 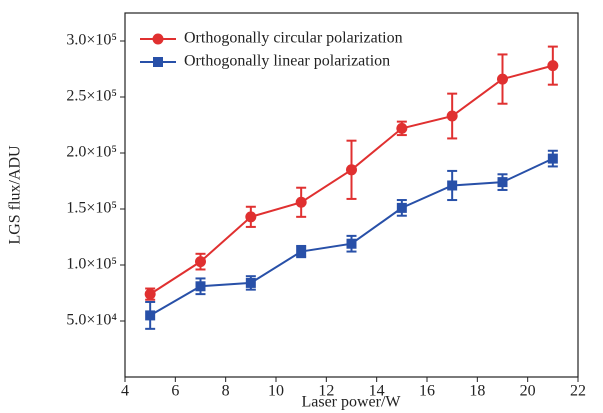 What do you see at coordinates (91, 40) in the screenshot?
I see `y-tick-label: 3.0×10⁵` at bounding box center [91, 40].